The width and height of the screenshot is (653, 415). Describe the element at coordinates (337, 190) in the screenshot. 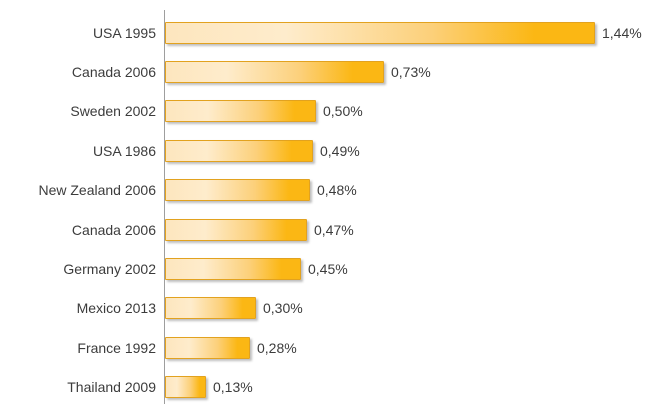

I see `value-label: 0,48%` at that location.